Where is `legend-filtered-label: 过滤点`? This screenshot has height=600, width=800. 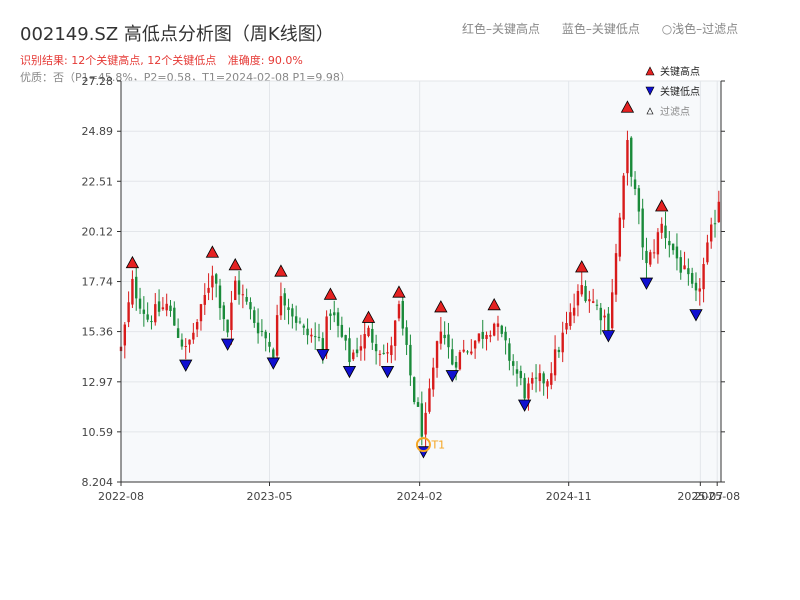 legend-filtered-label: 过滤点 is located at coordinates (675, 111).